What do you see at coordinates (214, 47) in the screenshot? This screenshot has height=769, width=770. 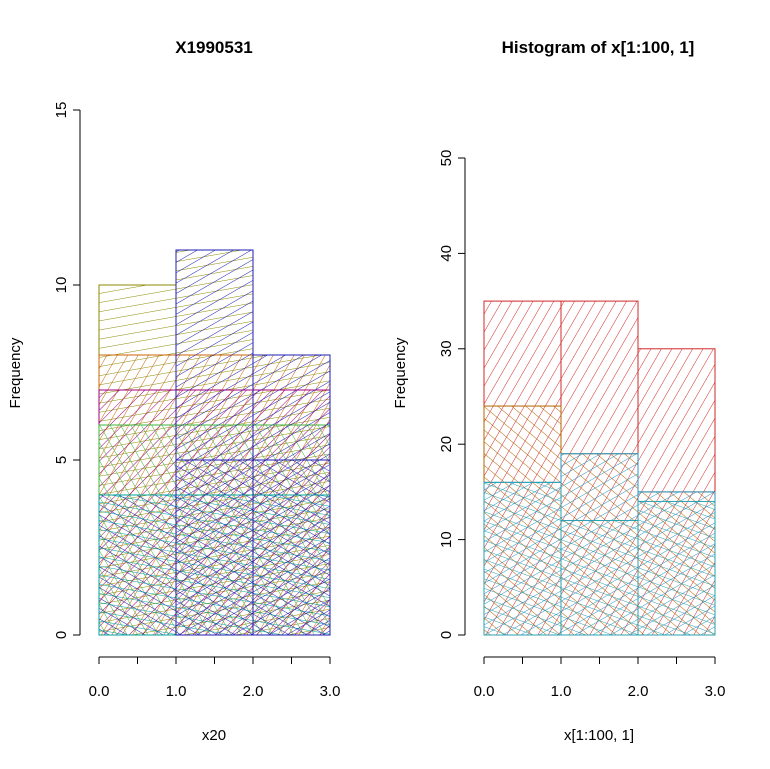 I see `chart-title: X1990531` at bounding box center [214, 47].